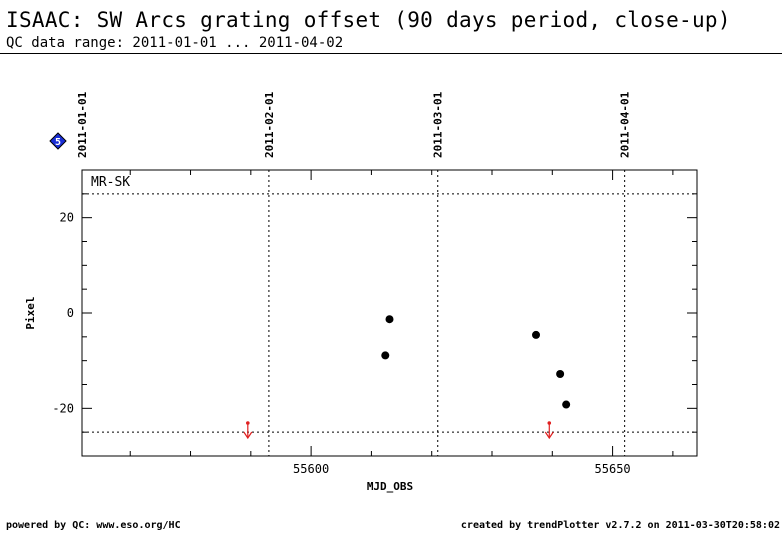 This screenshot has width=782, height=542. I want to click on y-tick-label: -20, so click(63, 408).